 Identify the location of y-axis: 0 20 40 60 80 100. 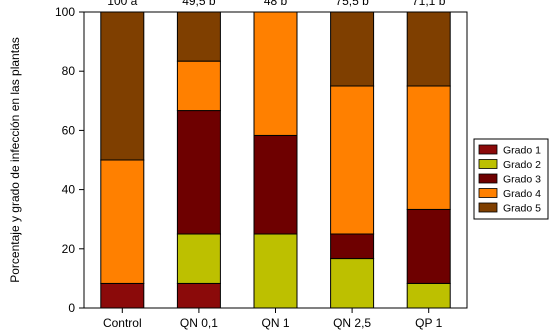
(69, 160).